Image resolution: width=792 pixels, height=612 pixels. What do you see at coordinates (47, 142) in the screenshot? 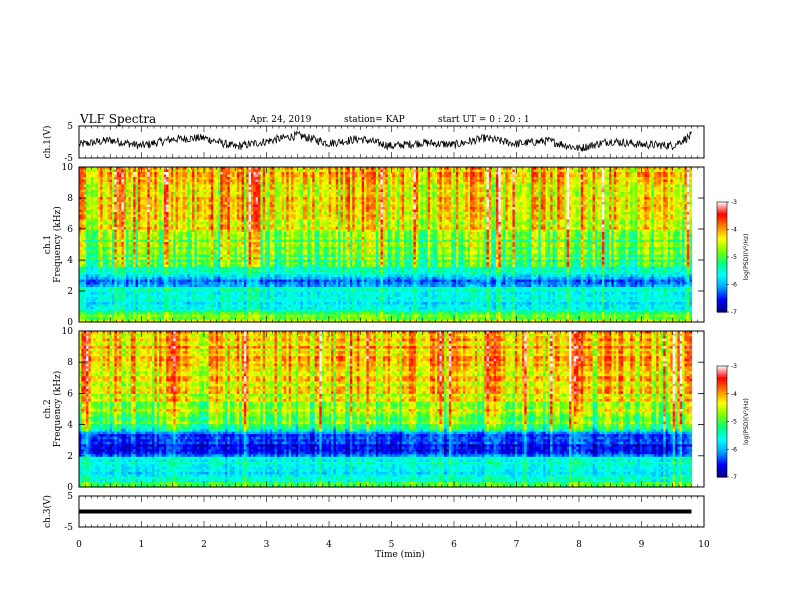
I see `y-axis-label: ch.1(V)` at bounding box center [47, 142].